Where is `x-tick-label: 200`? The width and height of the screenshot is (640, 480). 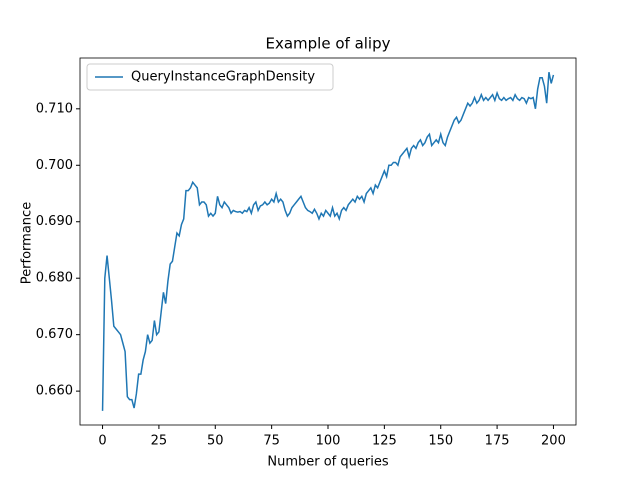 x-tick-label: 200 is located at coordinates (553, 441).